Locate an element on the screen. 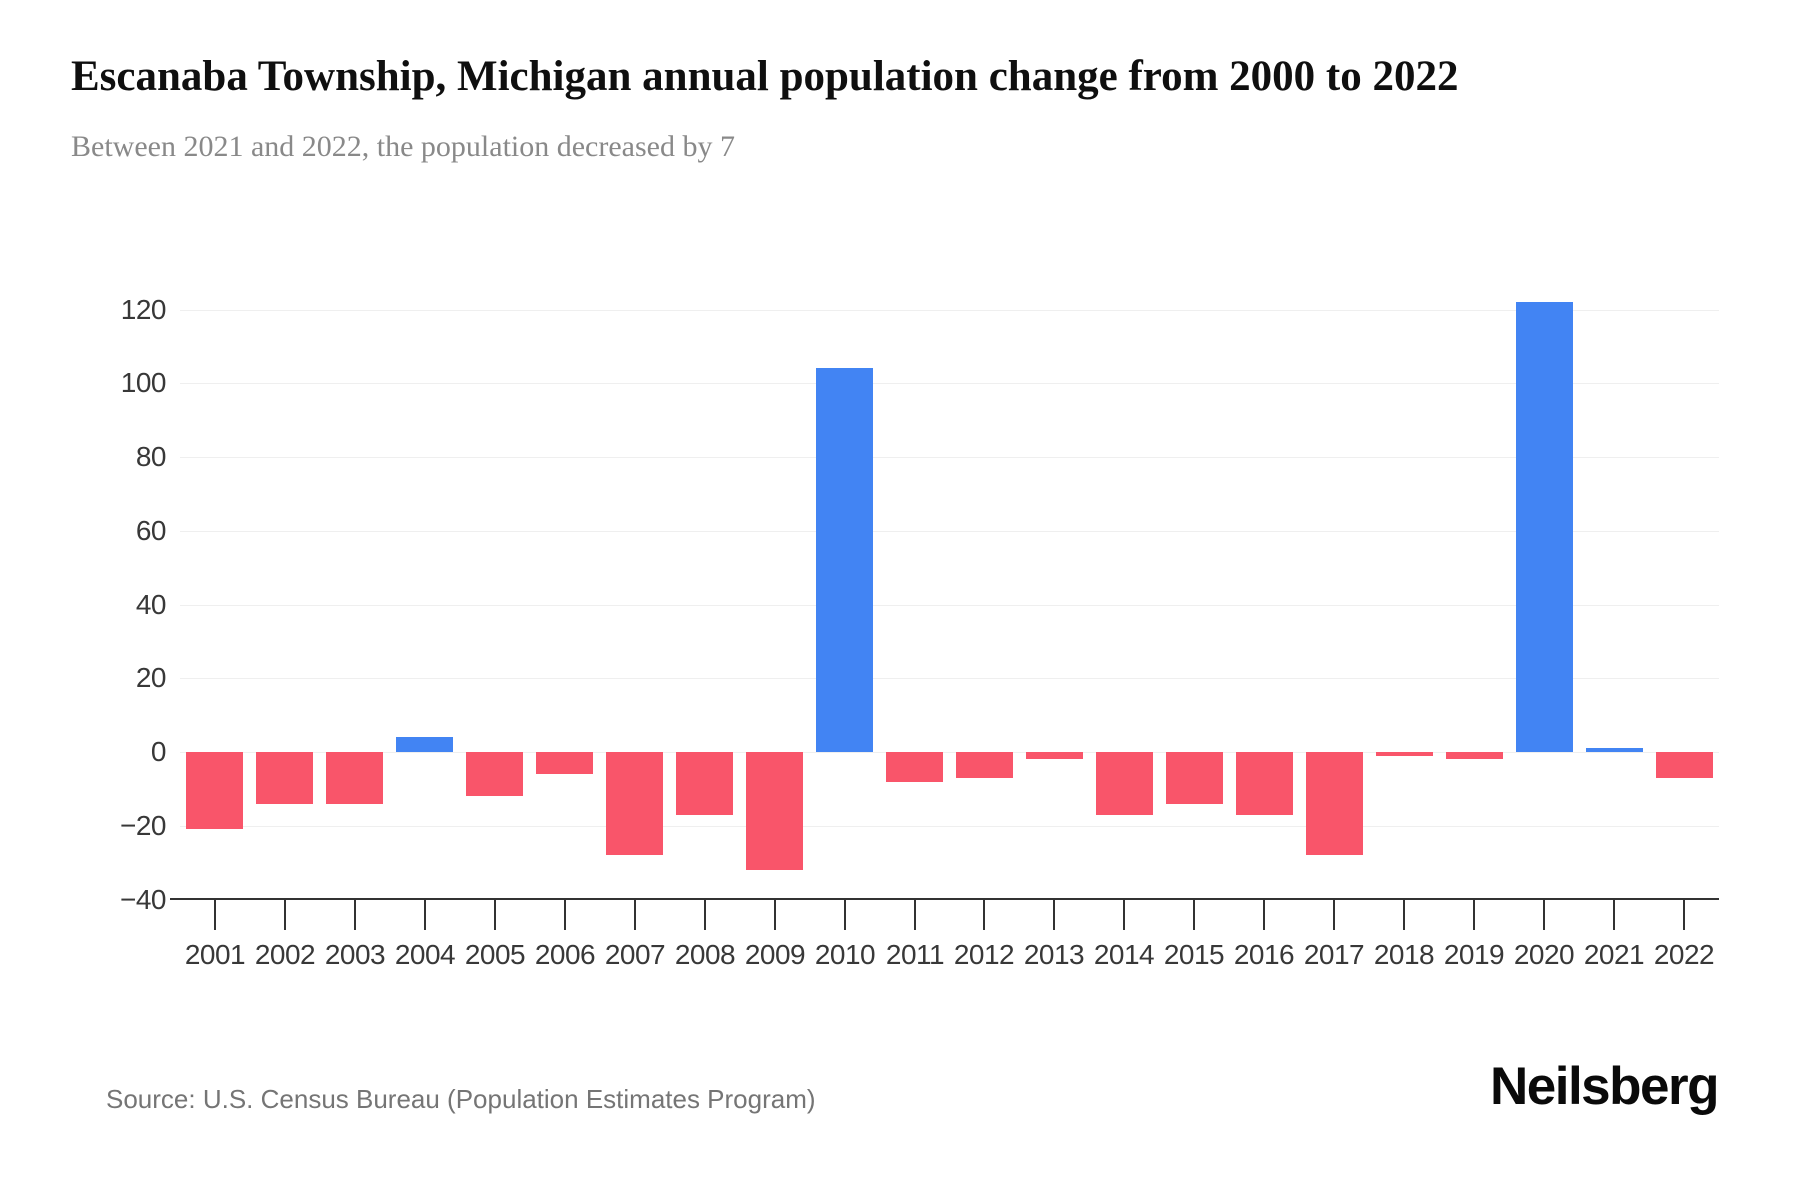  y-axis-label-40: 40 is located at coordinates (151, 604).